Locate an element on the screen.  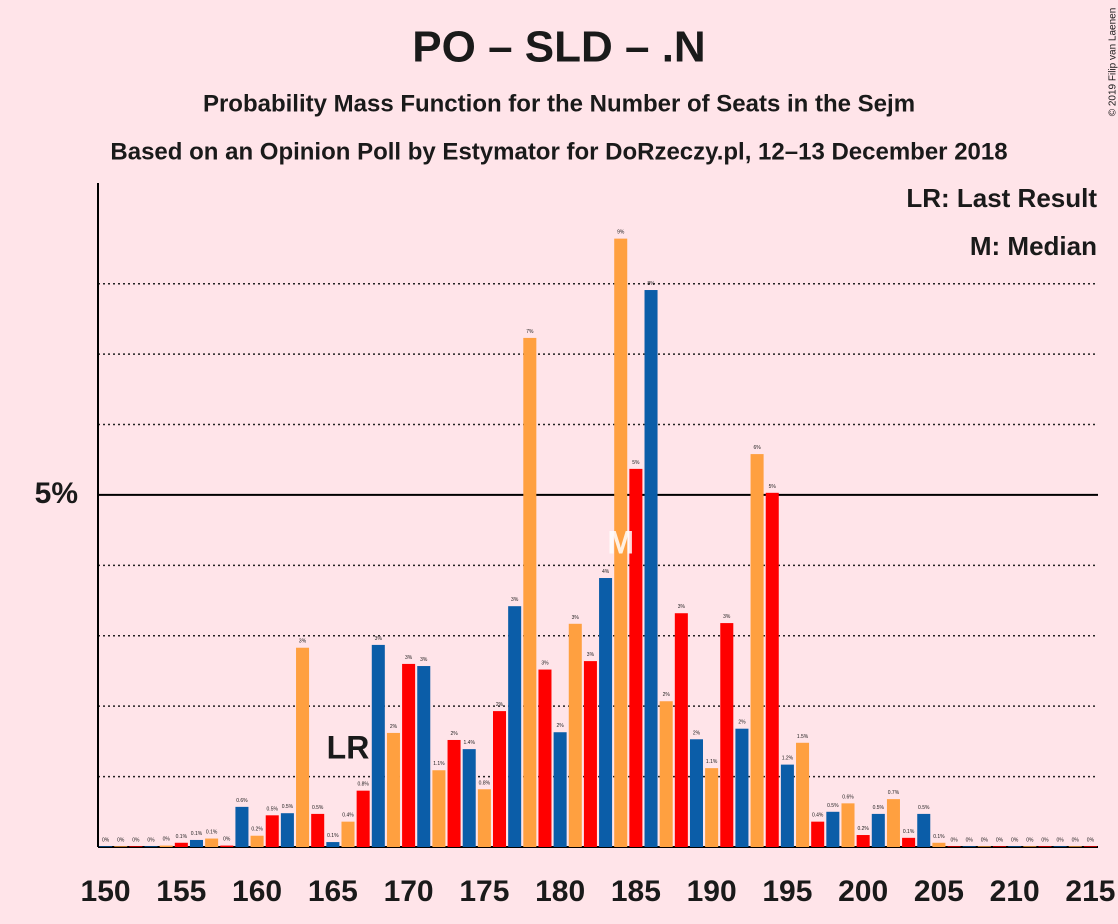
x-tick-label: 205 is located at coordinates (939, 891).